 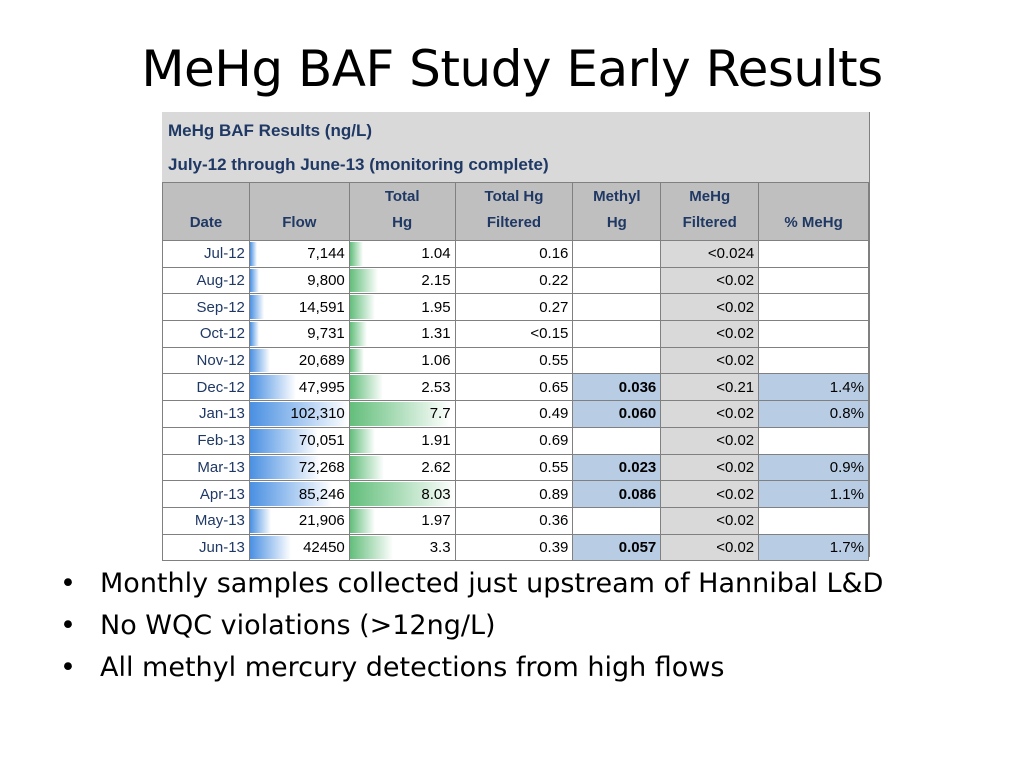 I want to click on table-row: Aug-12 9,800 2.15 0.22 <0.02, so click(x=515, y=280).